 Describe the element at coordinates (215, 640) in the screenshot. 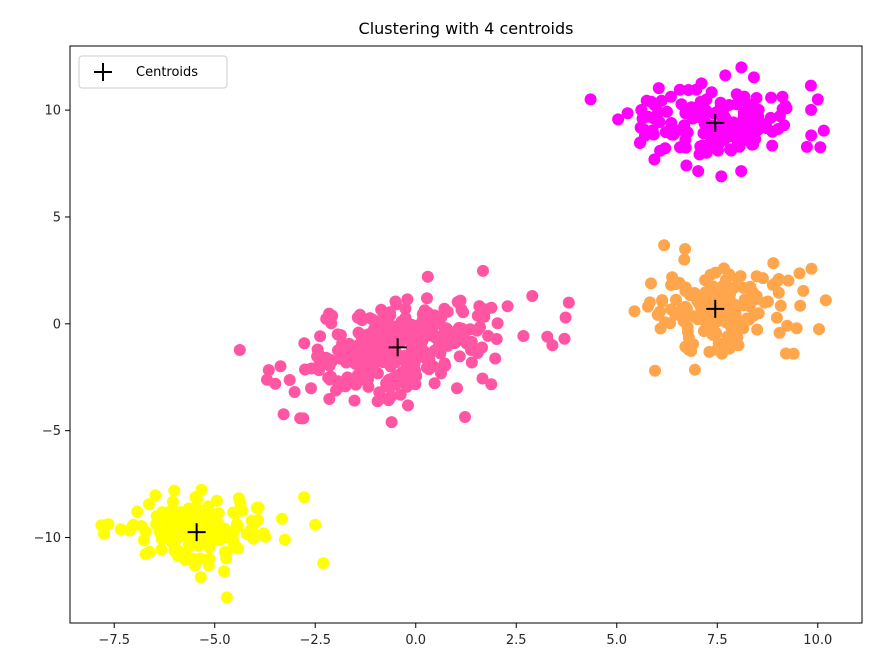

I see `x-tick-label: −5.0` at that location.